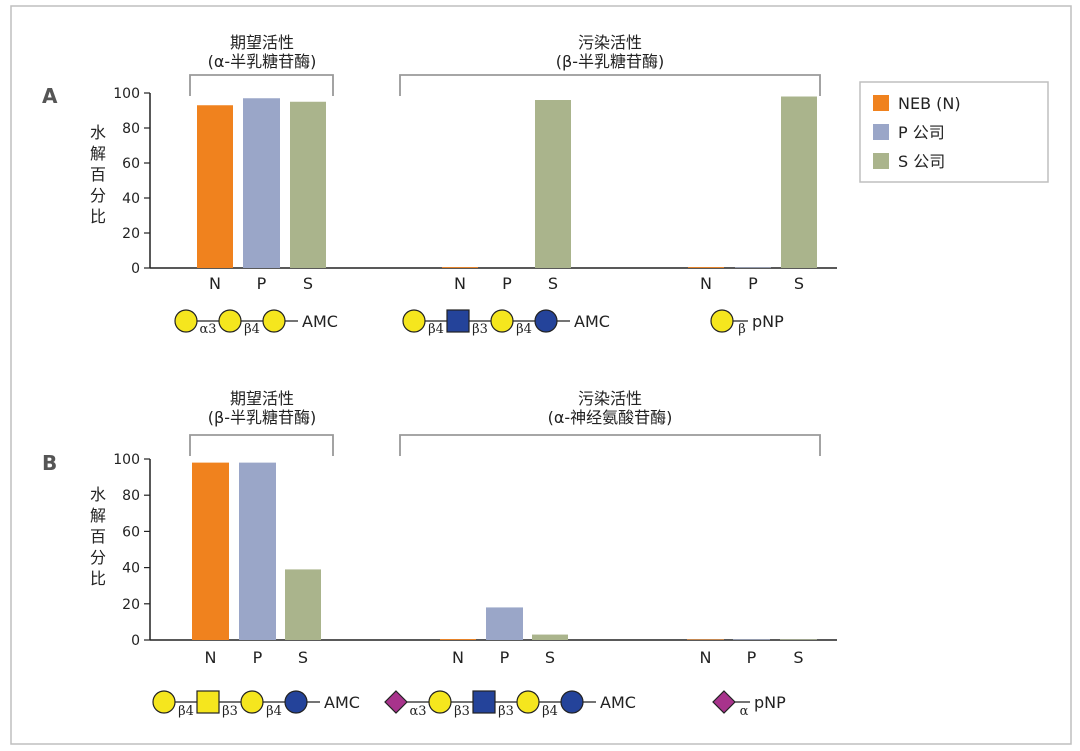 This screenshot has height=751, width=1080. I want to click on legend: NEB (N) P 公司 S 公司, so click(954, 132).